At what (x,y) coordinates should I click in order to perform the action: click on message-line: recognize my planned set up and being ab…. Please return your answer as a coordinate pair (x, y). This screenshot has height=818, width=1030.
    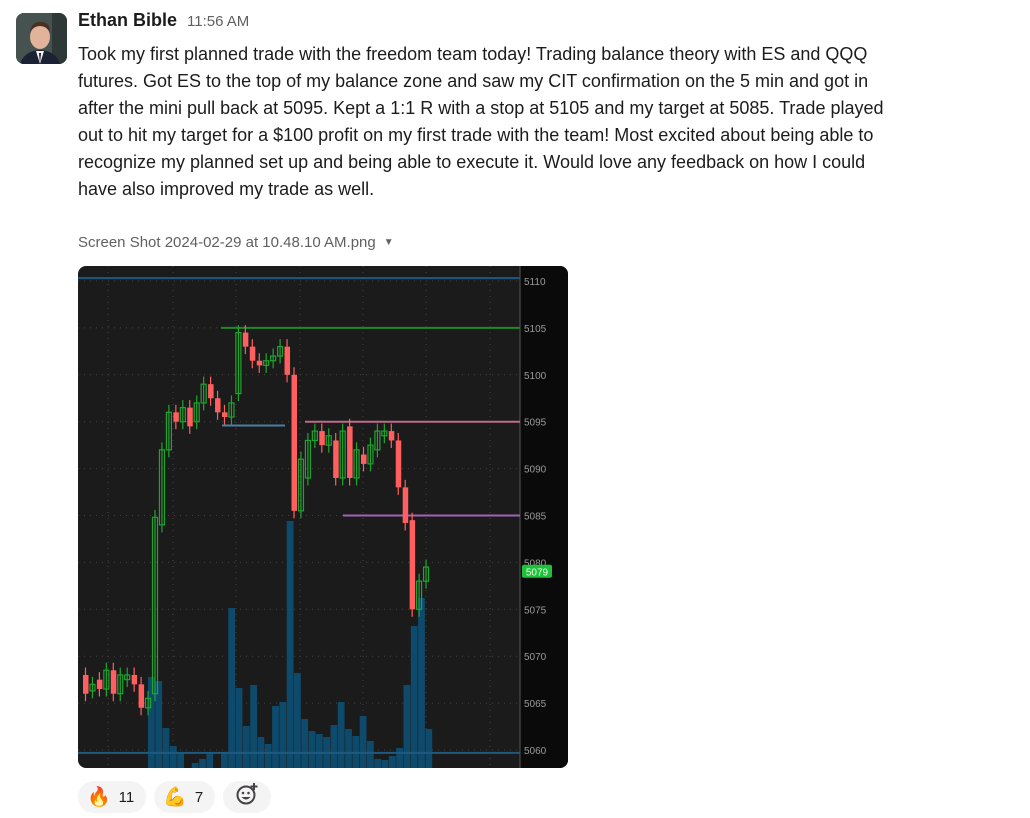
    Looking at the image, I should click on (472, 162).